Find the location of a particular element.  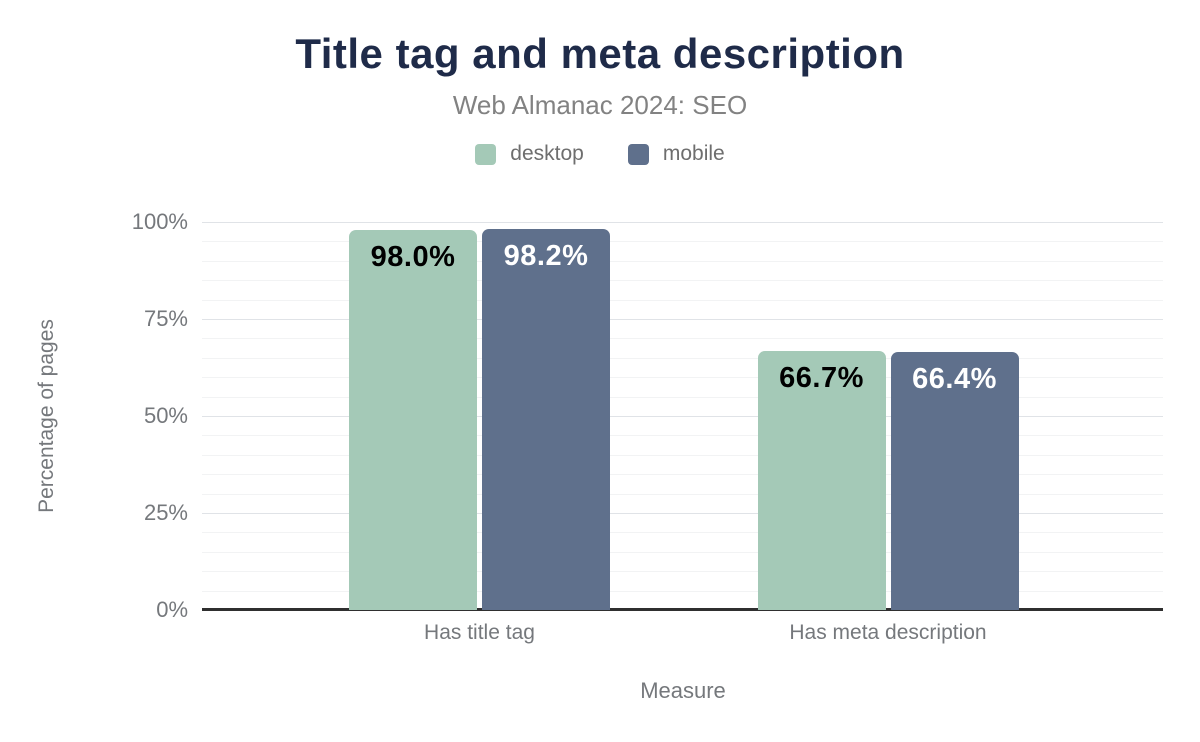

bar-value-label: 98.0% is located at coordinates (413, 256).